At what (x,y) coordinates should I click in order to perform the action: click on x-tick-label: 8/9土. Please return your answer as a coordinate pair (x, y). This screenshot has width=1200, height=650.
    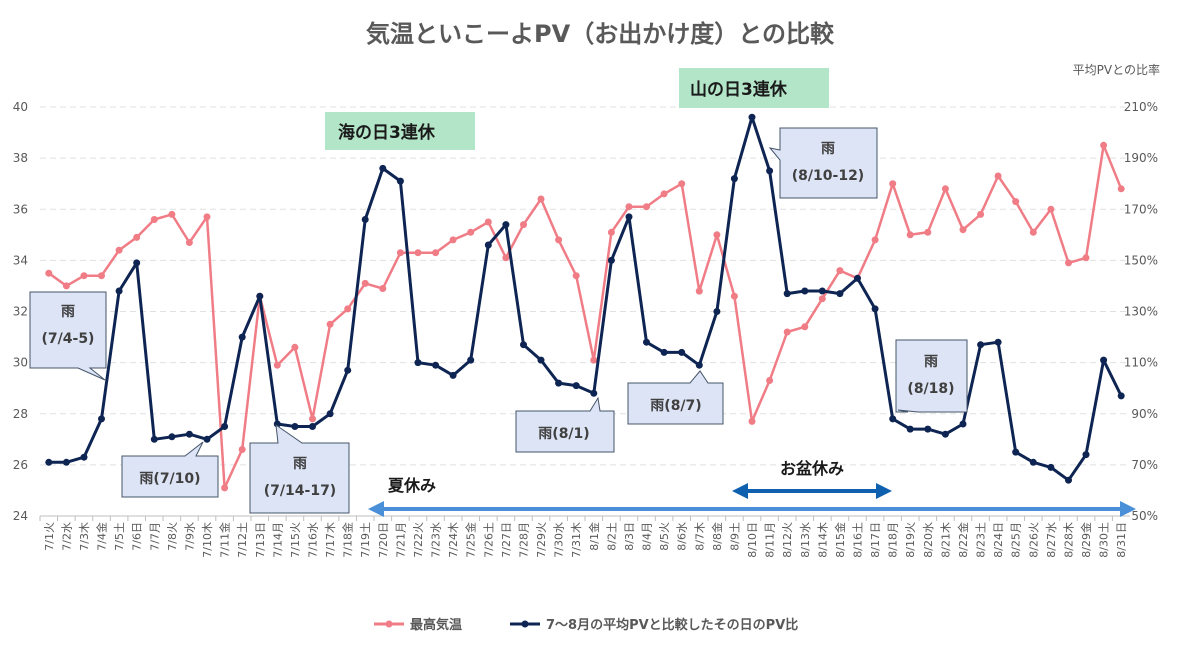
    Looking at the image, I should click on (734, 536).